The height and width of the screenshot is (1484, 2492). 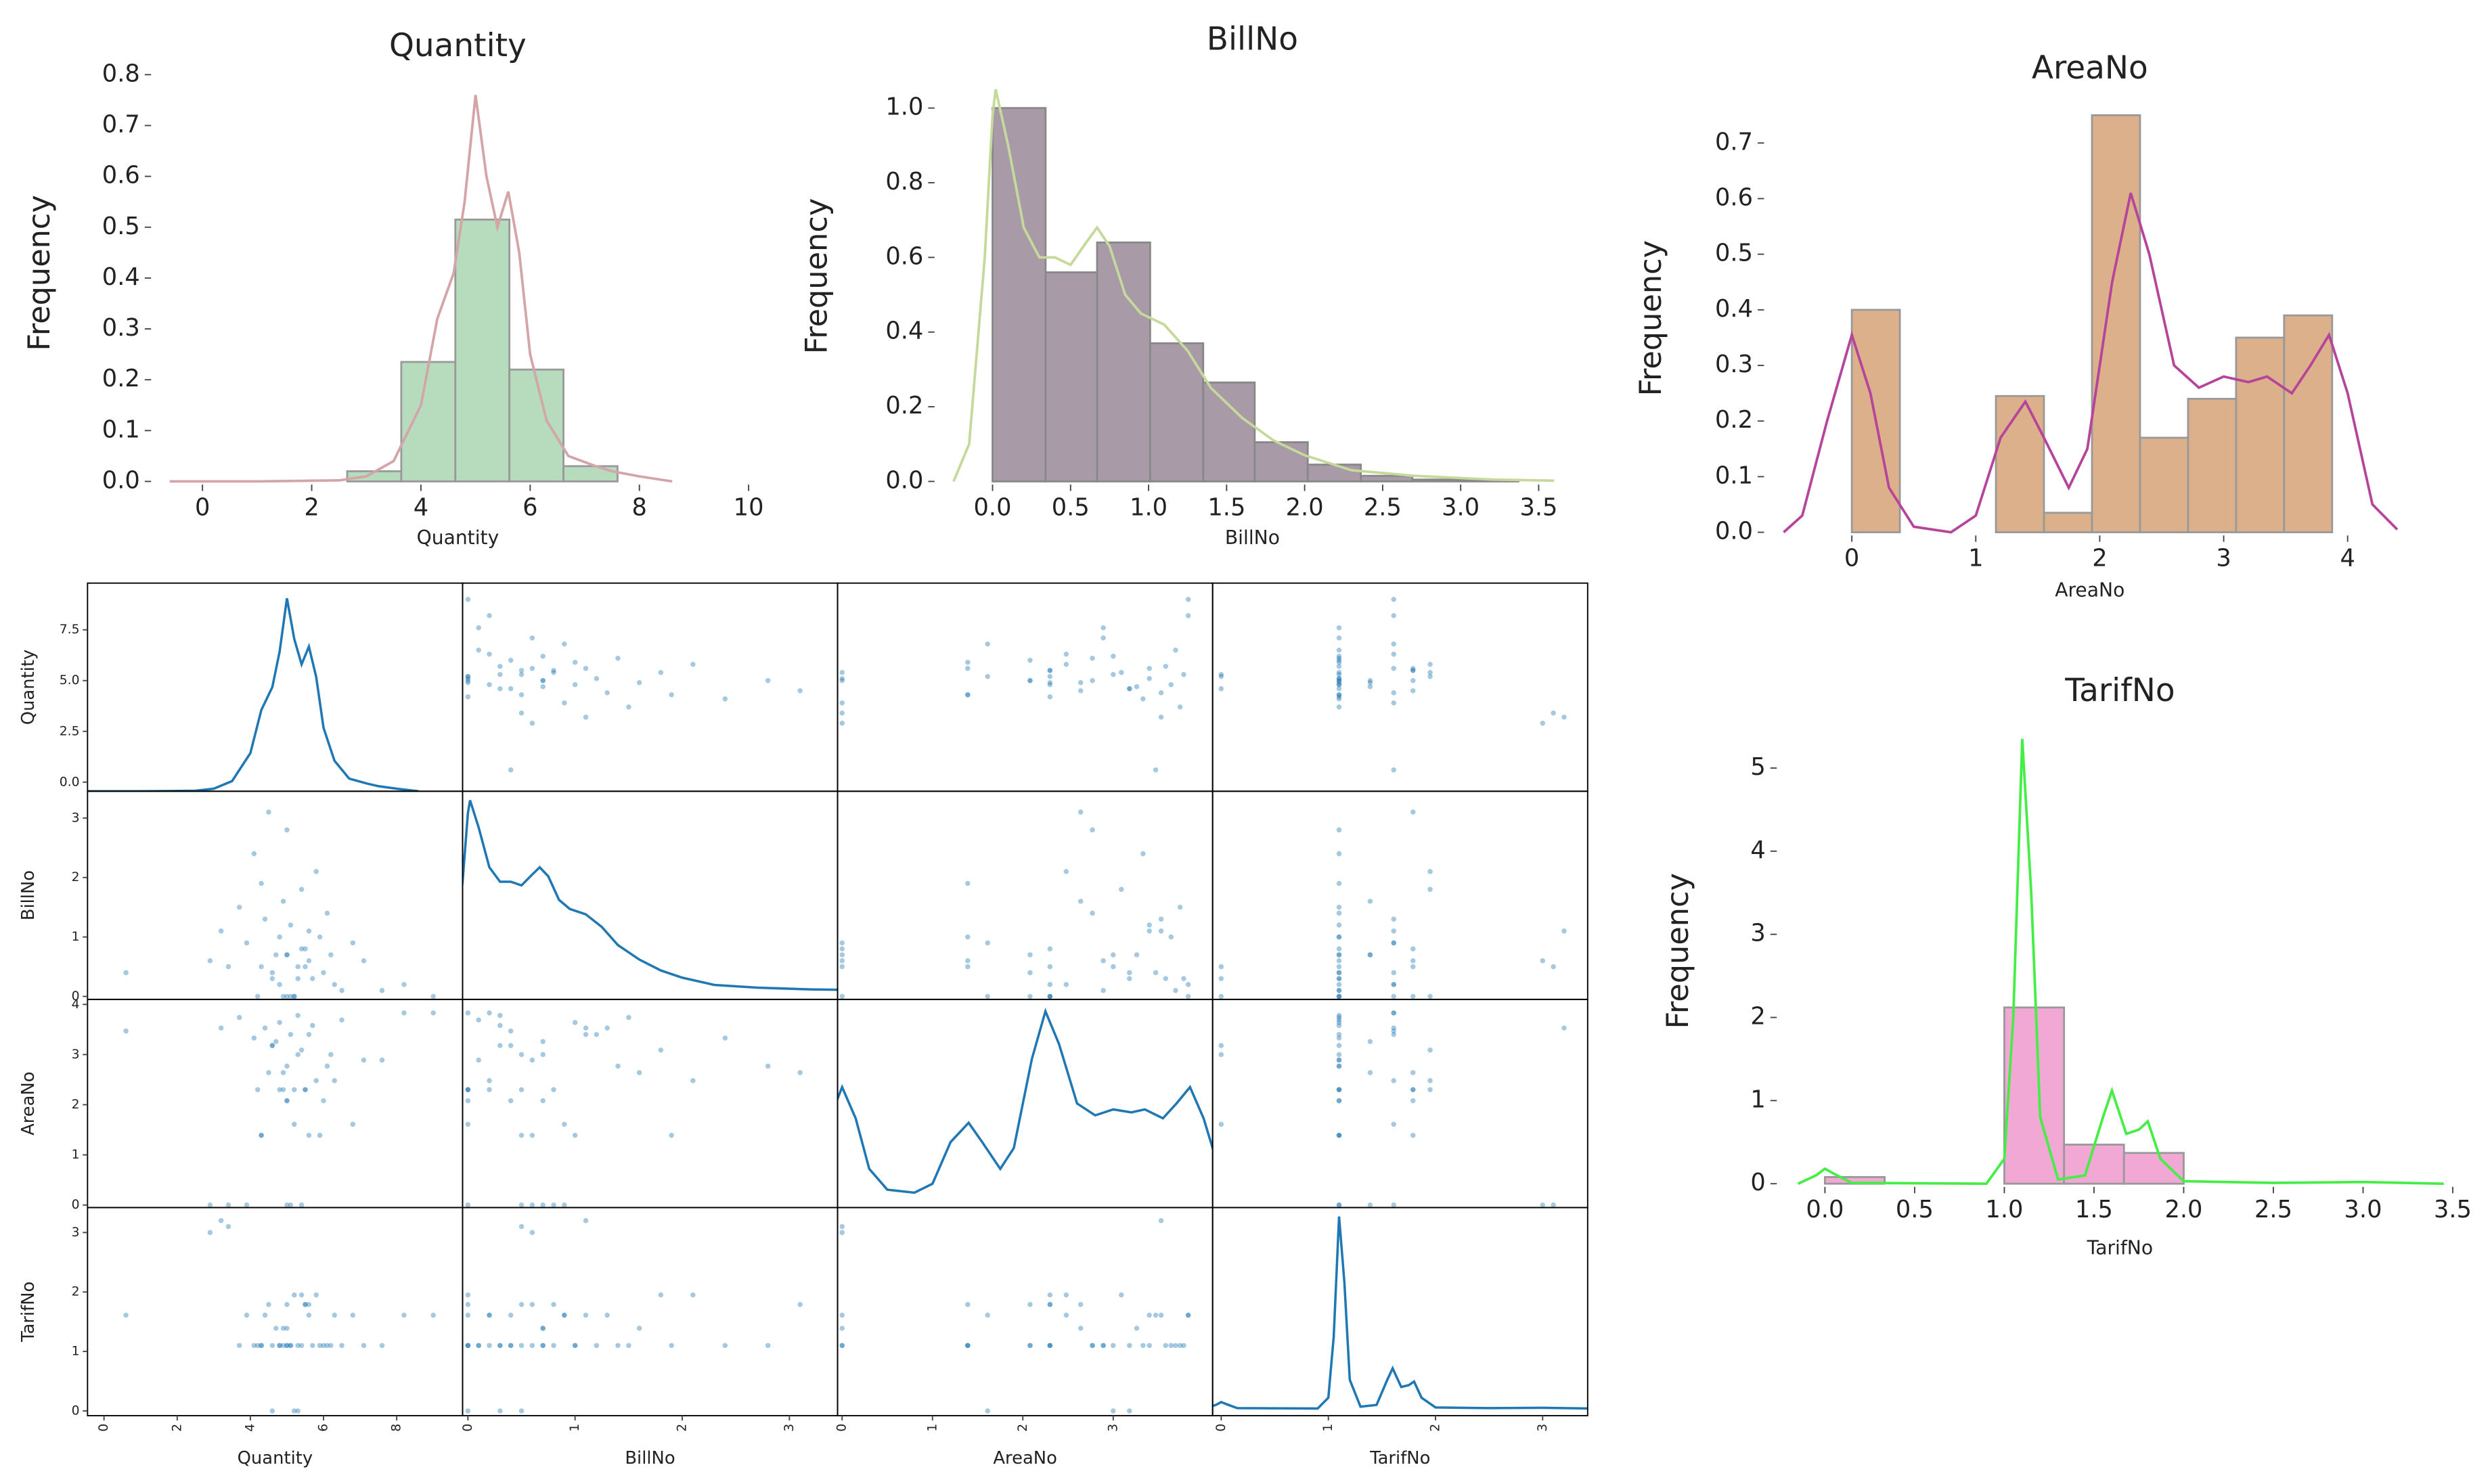 I want to click on x-tick-label: 8, so click(x=639, y=507).